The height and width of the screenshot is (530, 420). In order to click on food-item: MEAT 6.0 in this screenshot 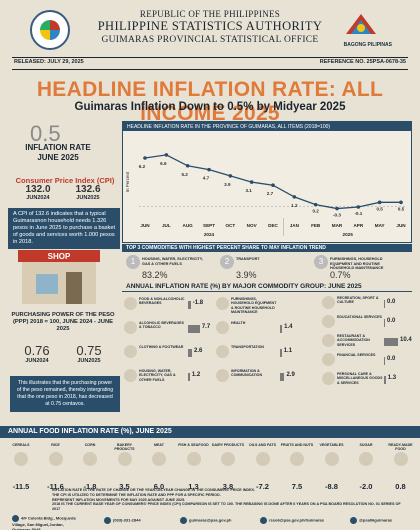, I will do `click(159, 467)`.